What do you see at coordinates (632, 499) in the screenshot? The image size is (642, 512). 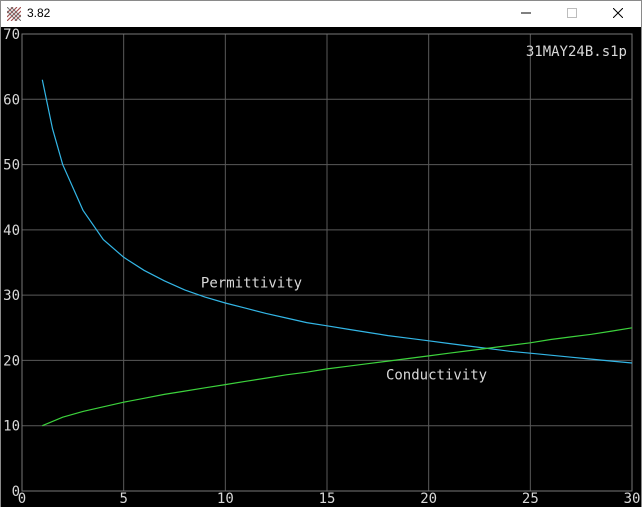 I see `x-tick-label: 30` at bounding box center [632, 499].